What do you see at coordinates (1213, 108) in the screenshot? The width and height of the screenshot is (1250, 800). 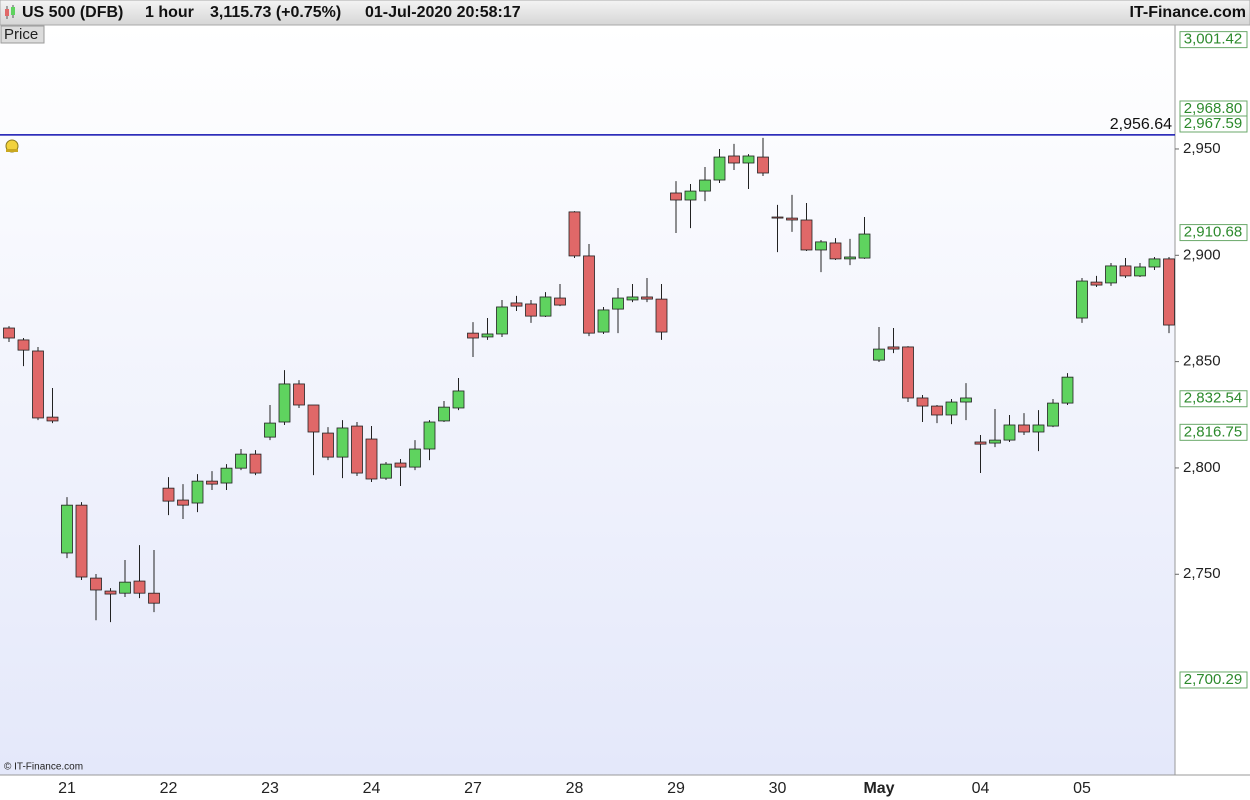 I see `price-marker-label: 2,968.80` at bounding box center [1213, 108].